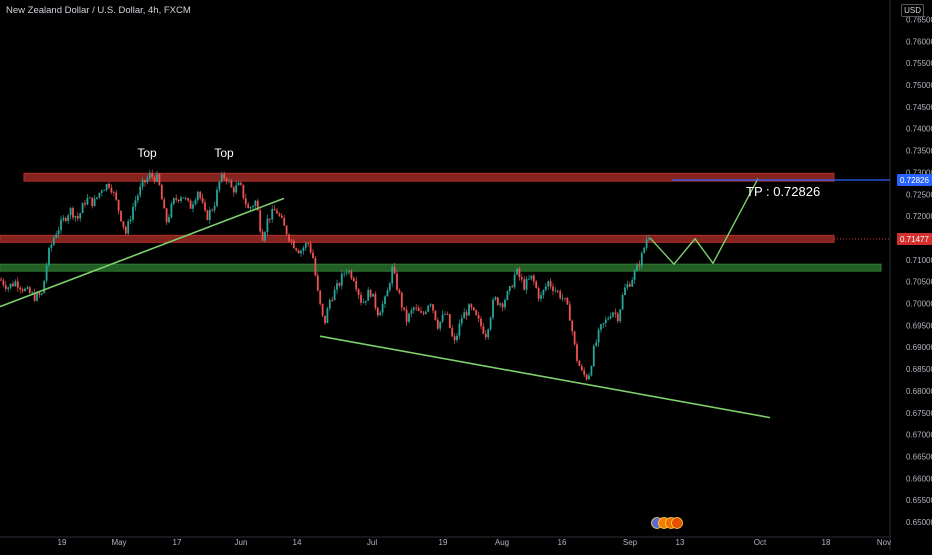 The width and height of the screenshot is (932, 555). I want to click on support-zone, so click(441, 267).